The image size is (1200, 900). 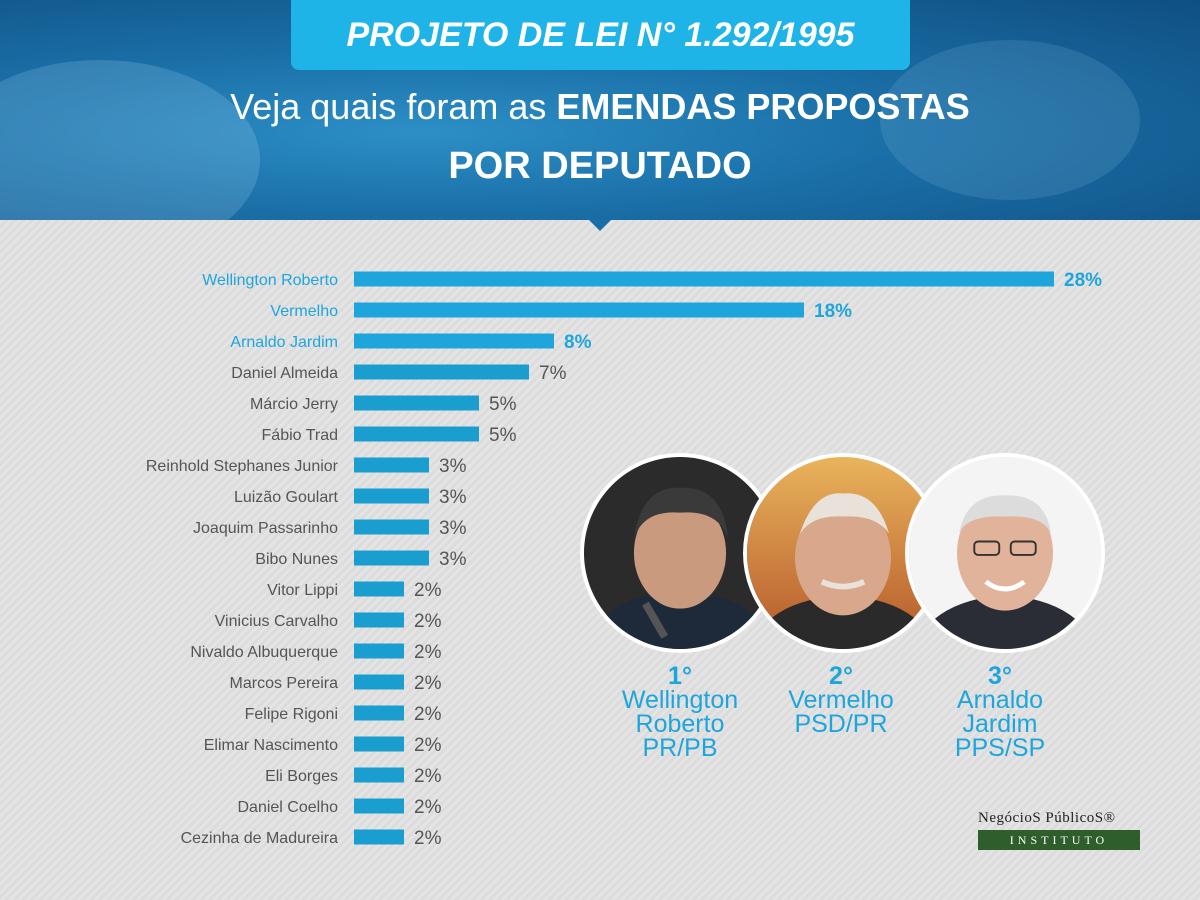 What do you see at coordinates (284, 373) in the screenshot?
I see `category-label: Daniel Almeida` at bounding box center [284, 373].